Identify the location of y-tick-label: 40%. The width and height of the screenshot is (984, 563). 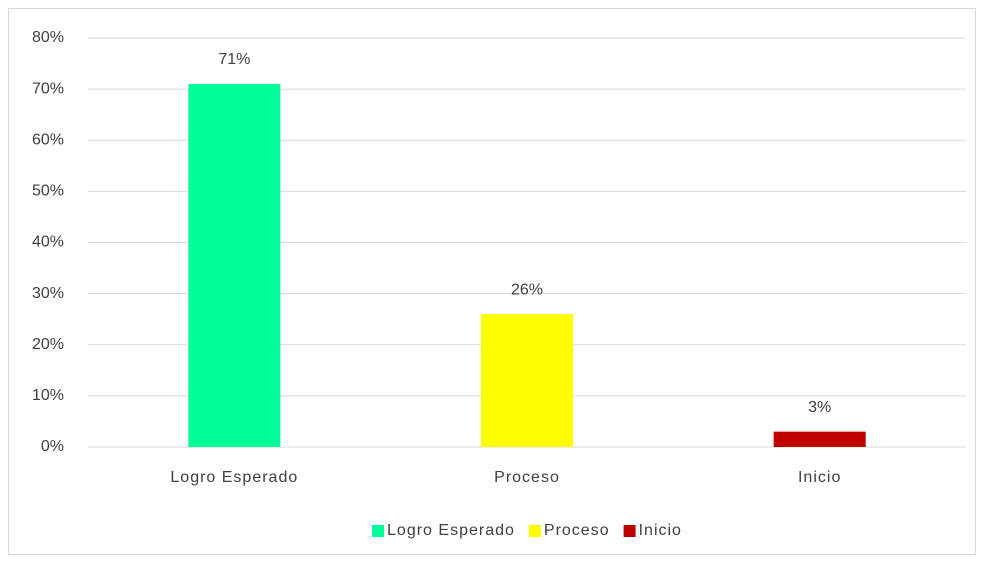
(48, 242).